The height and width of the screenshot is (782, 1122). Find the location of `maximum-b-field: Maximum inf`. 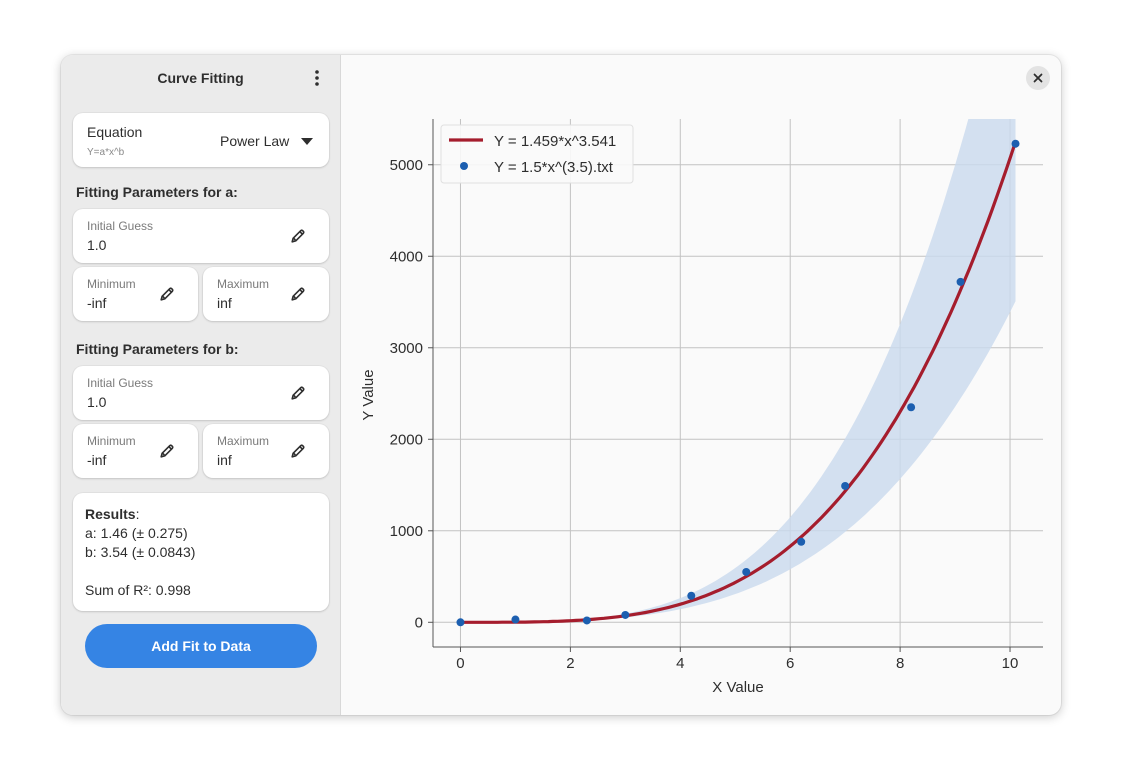

maximum-b-field: Maximum inf is located at coordinates (266, 451).